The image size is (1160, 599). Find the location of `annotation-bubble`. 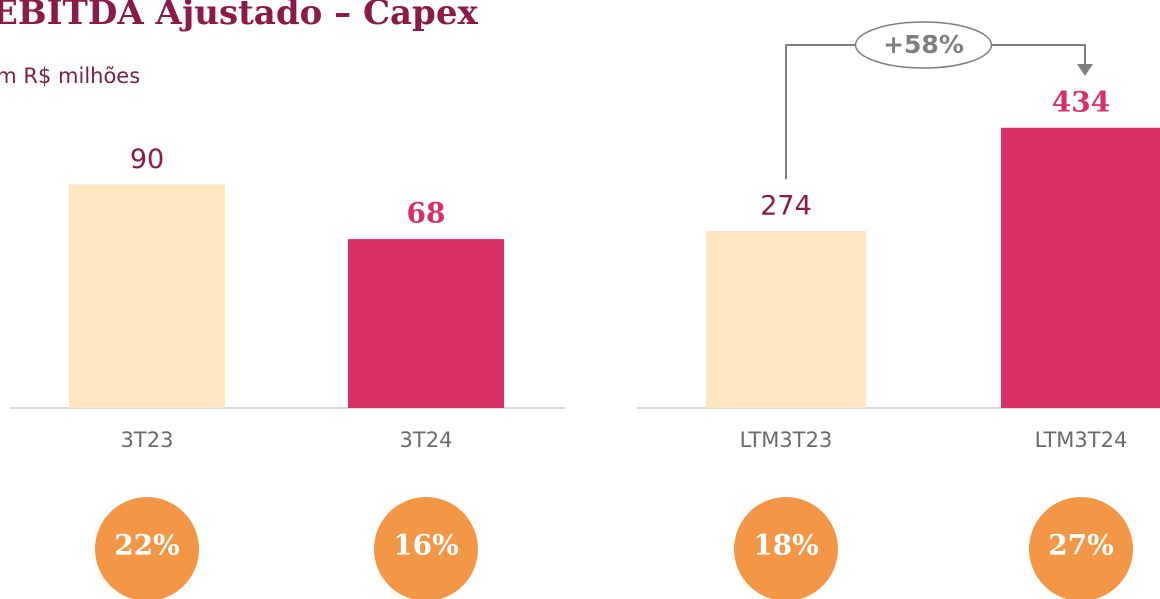

annotation-bubble is located at coordinates (923, 45).